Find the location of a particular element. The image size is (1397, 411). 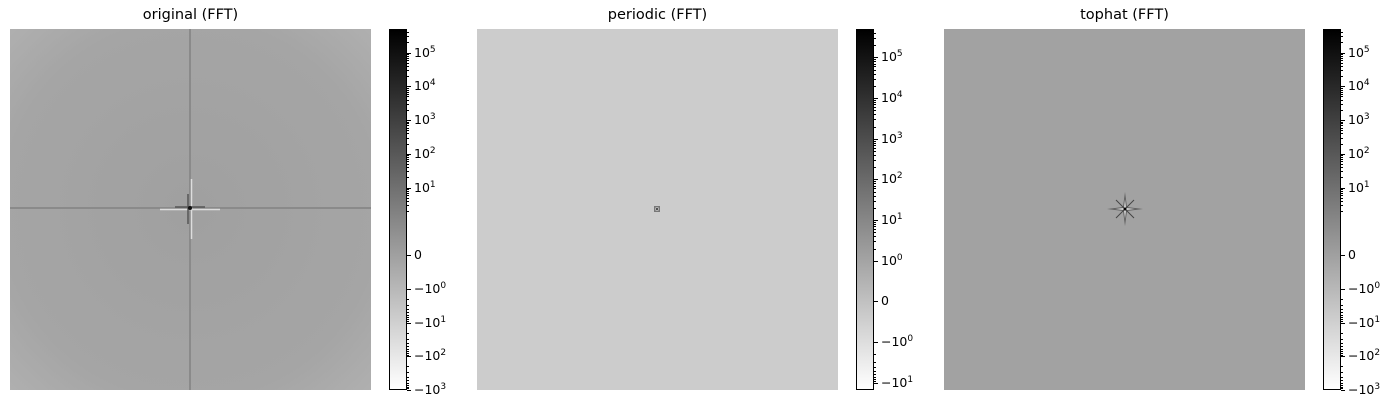

colorbar-tophat is located at coordinates (1332, 209).